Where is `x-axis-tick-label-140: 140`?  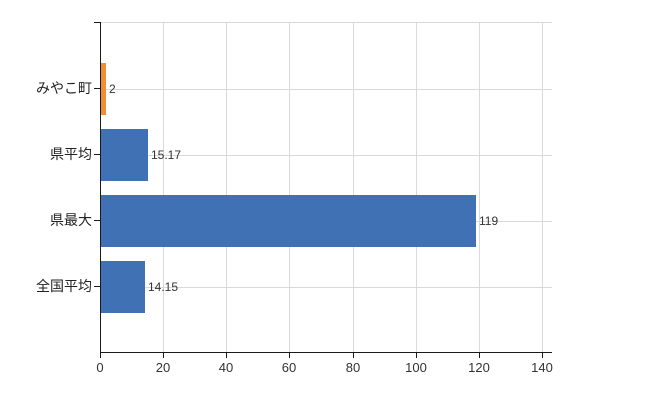
x-axis-tick-label-140: 140 is located at coordinates (542, 367).